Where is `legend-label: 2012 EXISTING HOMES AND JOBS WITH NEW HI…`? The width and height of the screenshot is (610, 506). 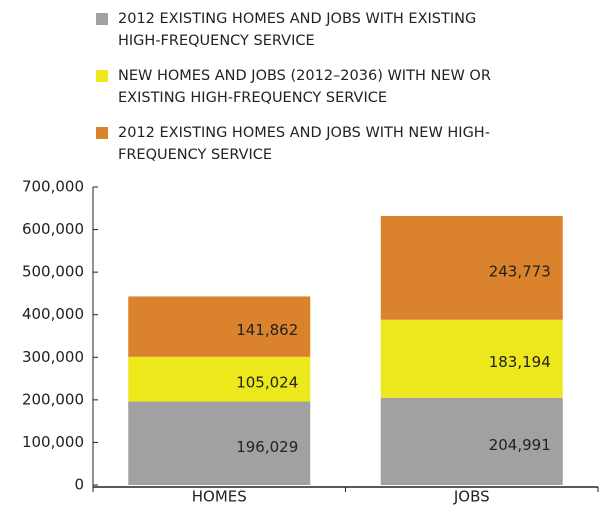 legend-label: 2012 EXISTING HOMES AND JOBS WITH NEW HI… is located at coordinates (304, 144).